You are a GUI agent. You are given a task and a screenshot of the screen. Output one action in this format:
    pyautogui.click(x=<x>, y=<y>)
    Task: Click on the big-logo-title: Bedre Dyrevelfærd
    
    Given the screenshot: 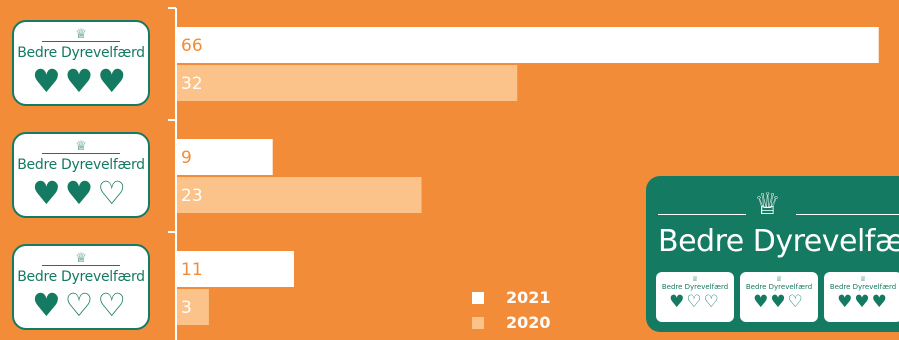 What is the action you would take?
    pyautogui.click(x=778, y=241)
    